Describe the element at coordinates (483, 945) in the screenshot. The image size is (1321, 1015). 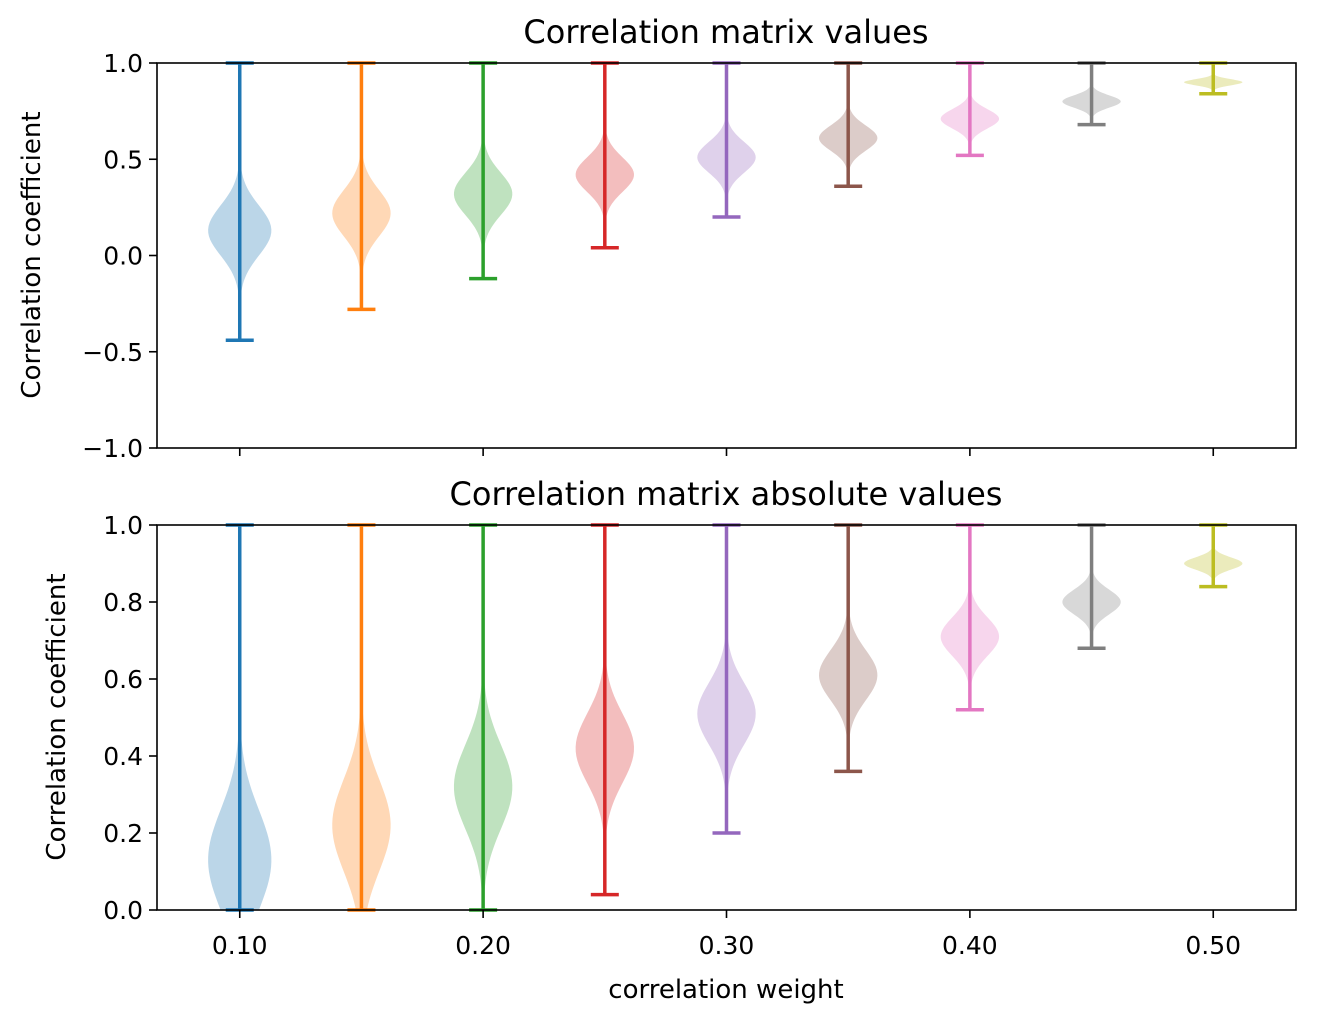
I see `x-tick-label: 0.20` at that location.